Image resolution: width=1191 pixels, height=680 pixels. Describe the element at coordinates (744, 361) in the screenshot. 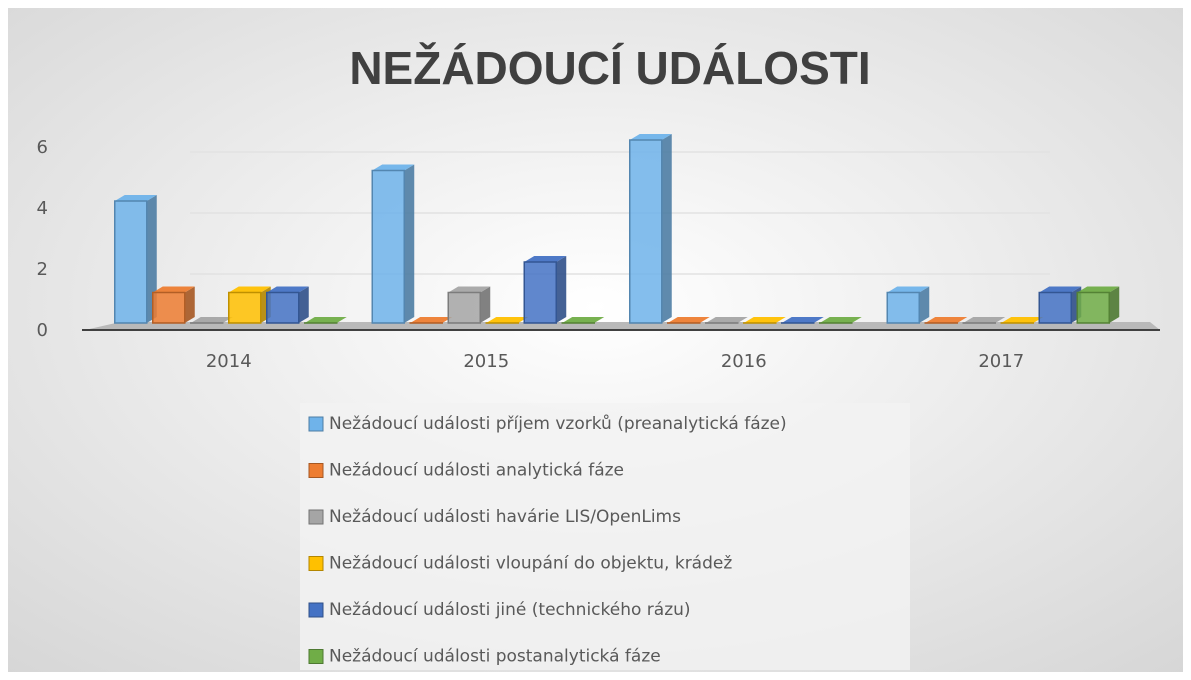

I see `x-tick-label: 2016` at that location.